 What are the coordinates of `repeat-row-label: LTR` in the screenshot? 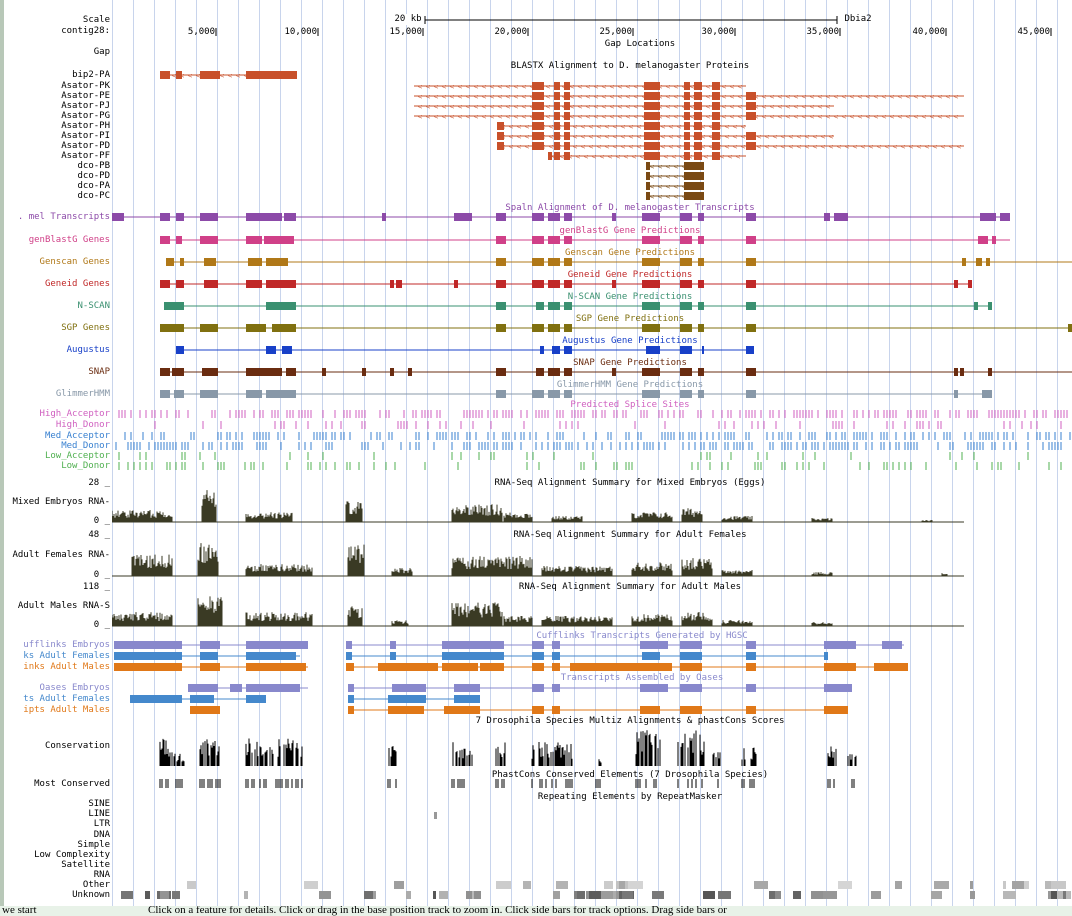 It's located at (101, 824).